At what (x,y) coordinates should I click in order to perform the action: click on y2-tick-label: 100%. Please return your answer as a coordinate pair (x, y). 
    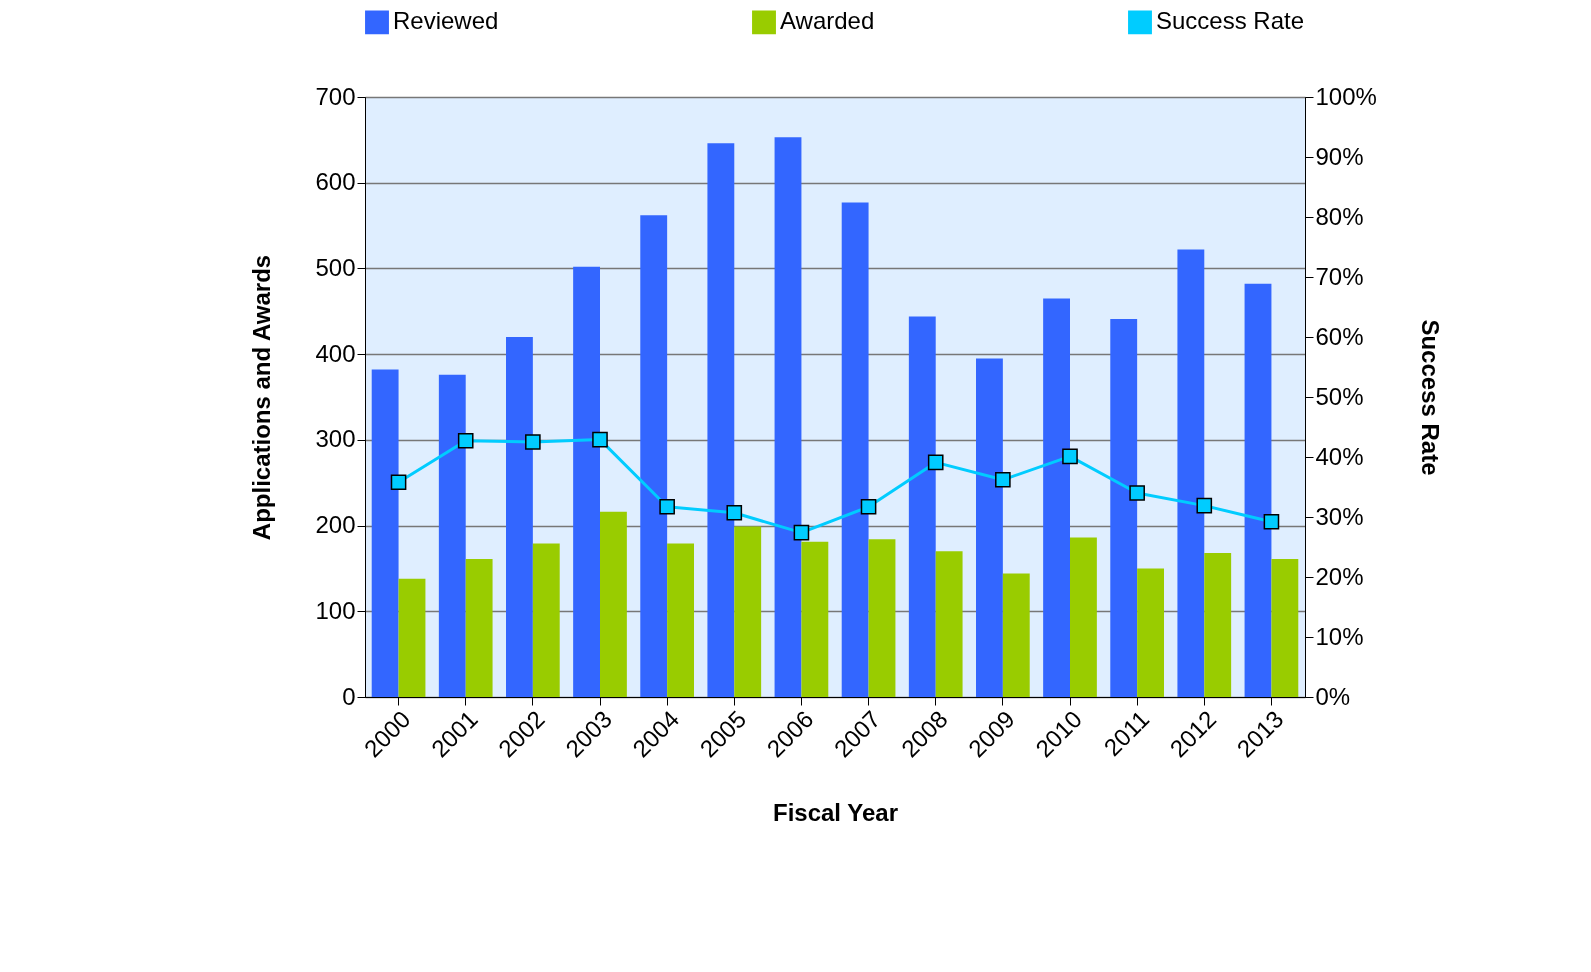
    Looking at the image, I should click on (1346, 96).